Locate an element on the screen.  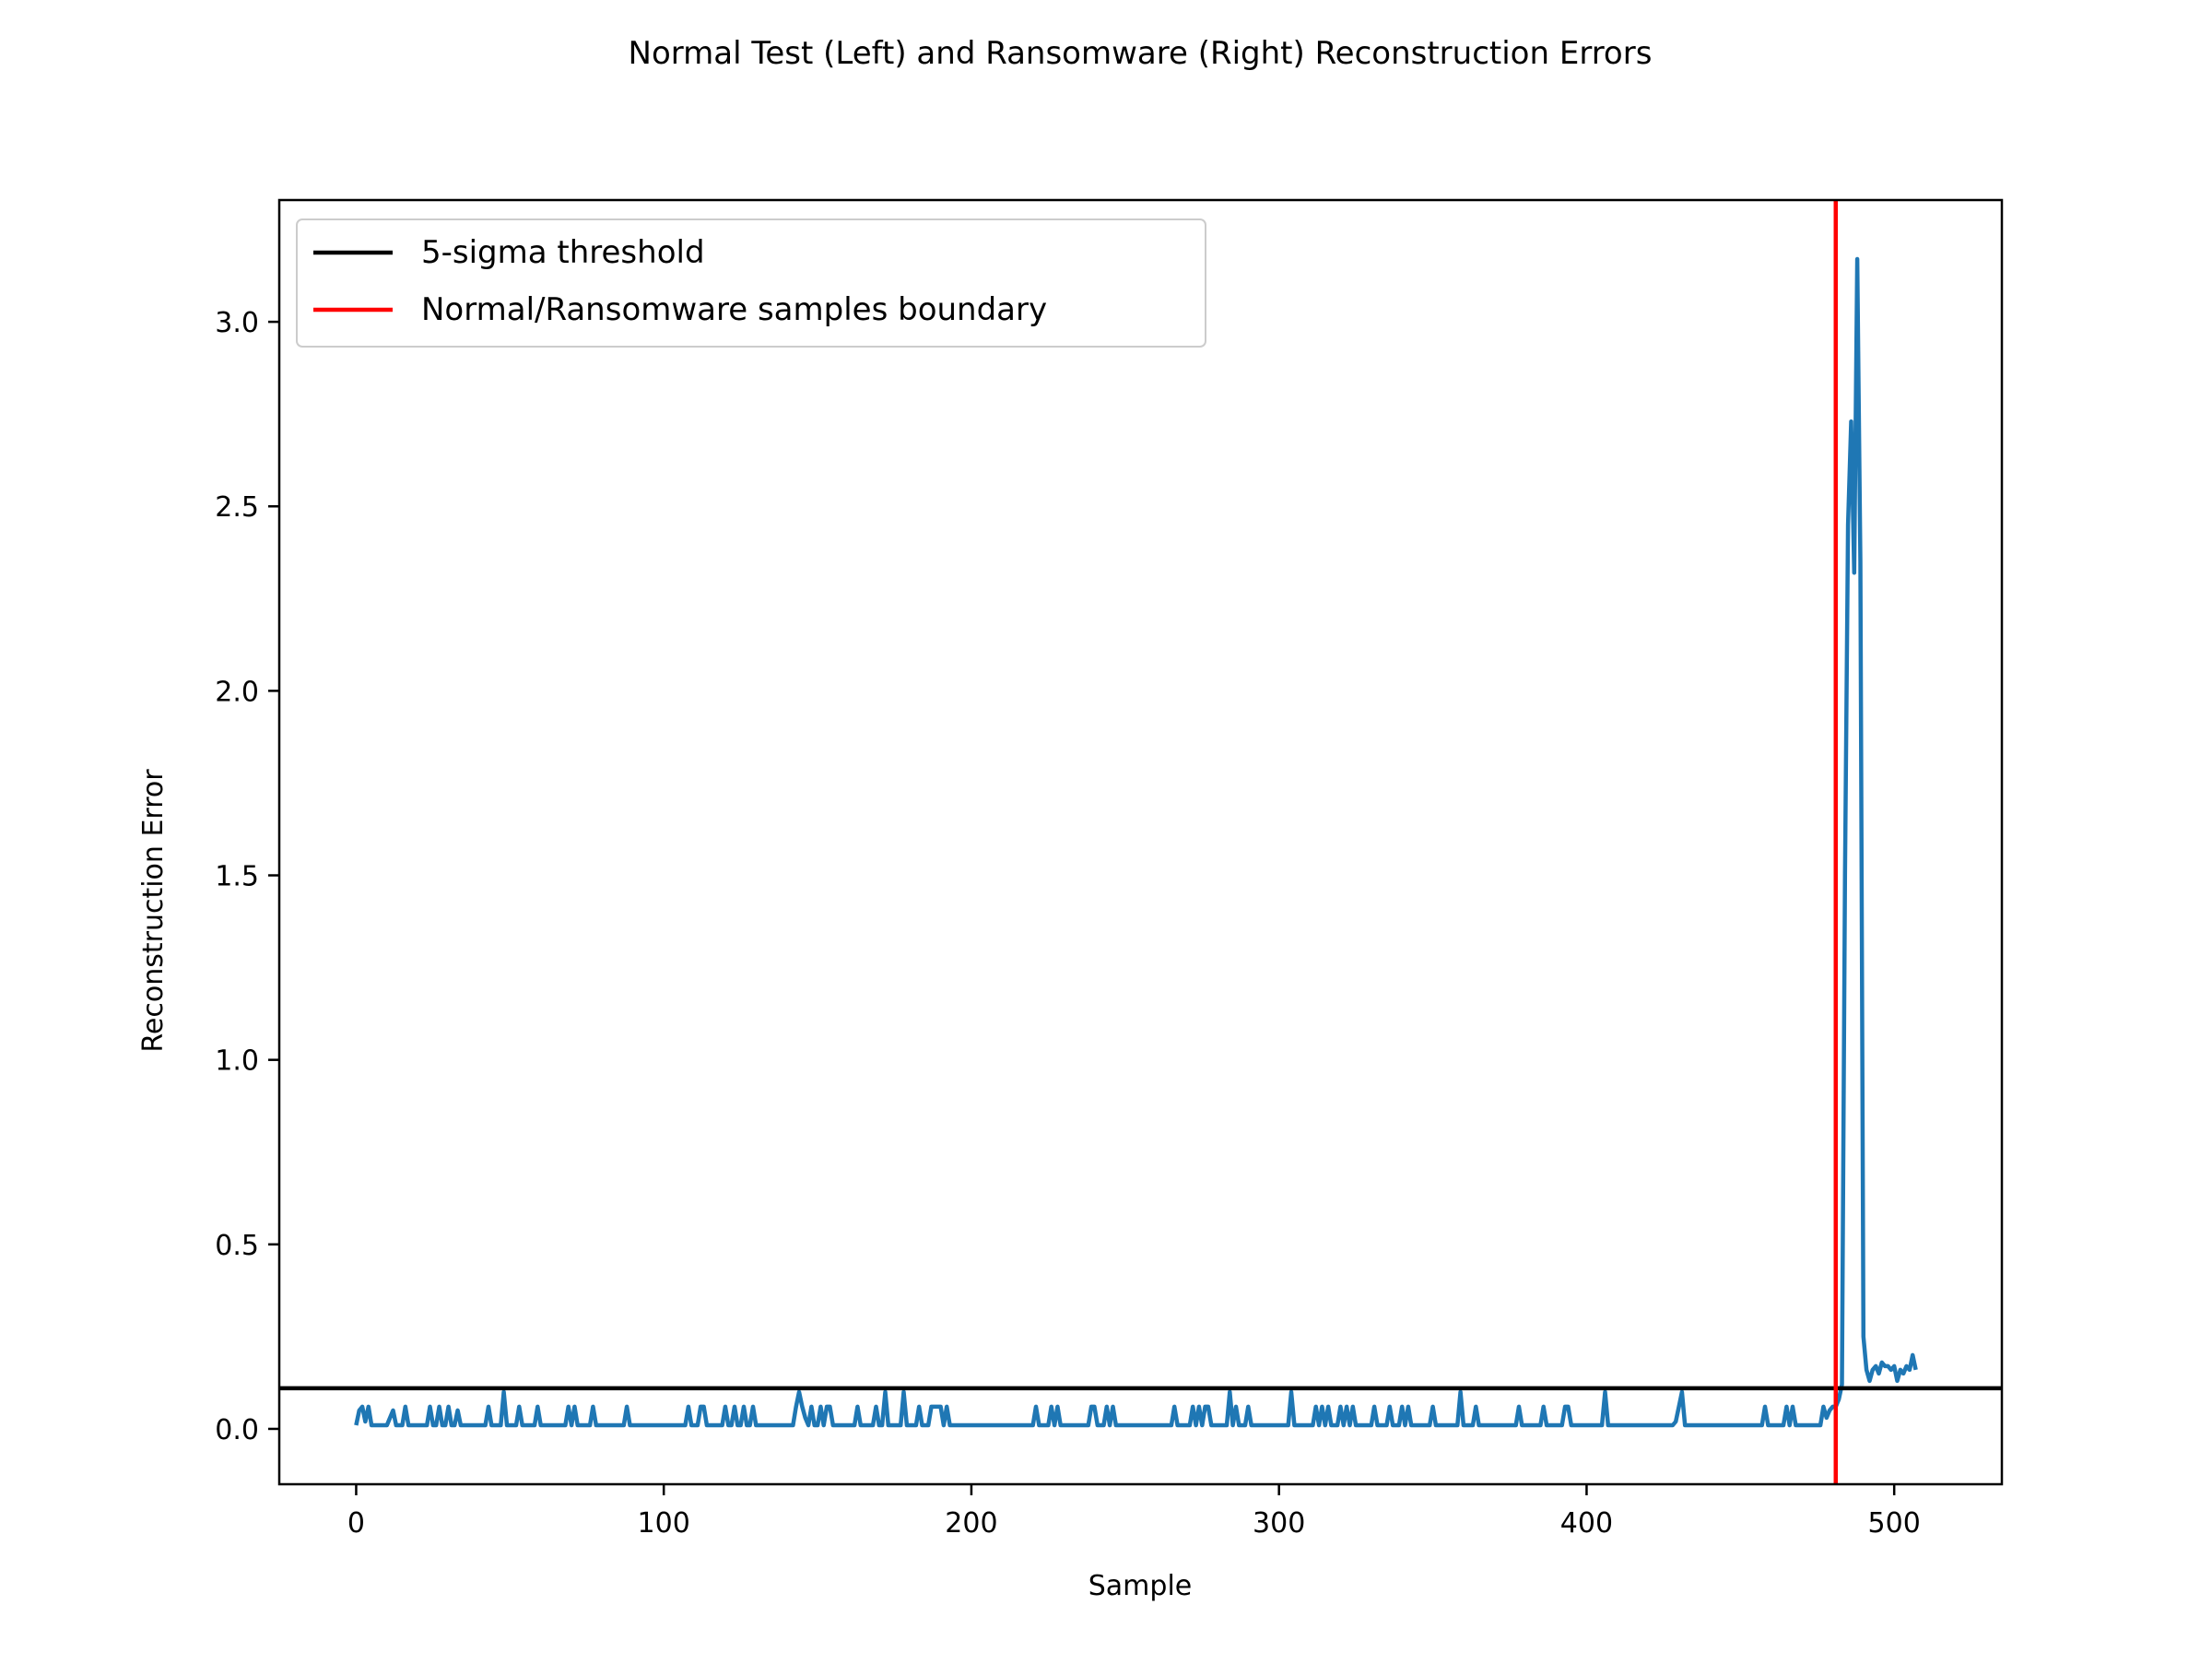
y-tick-label: 1.0 is located at coordinates (237, 1061).